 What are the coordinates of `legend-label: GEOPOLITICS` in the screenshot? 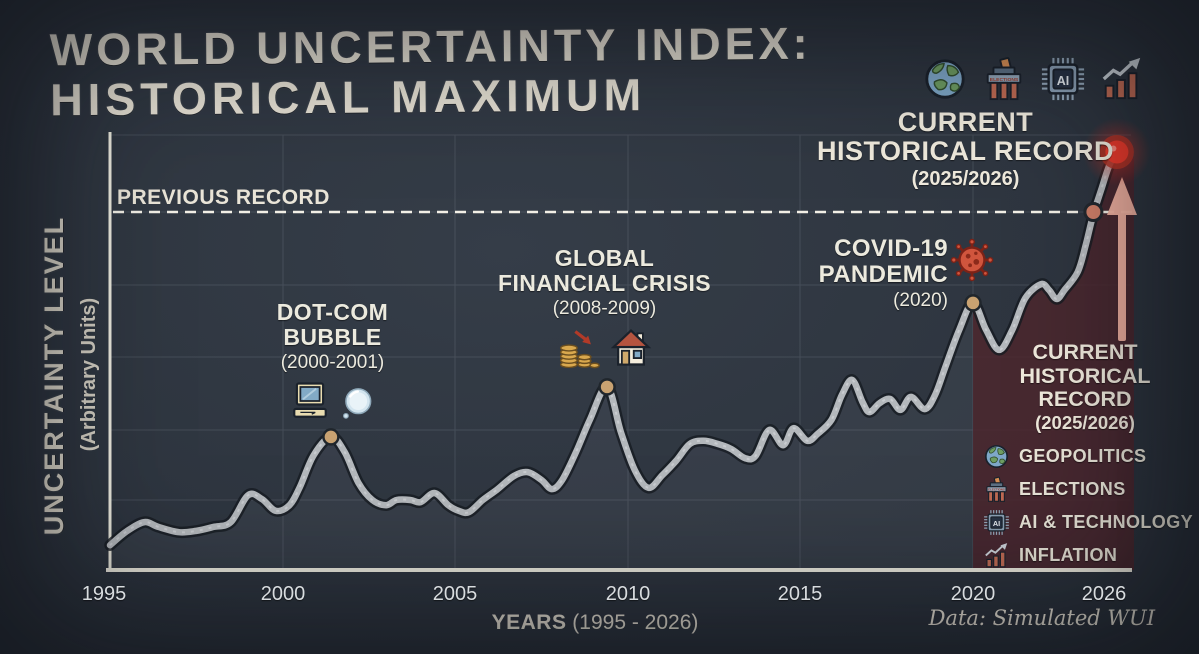 It's located at (1083, 456).